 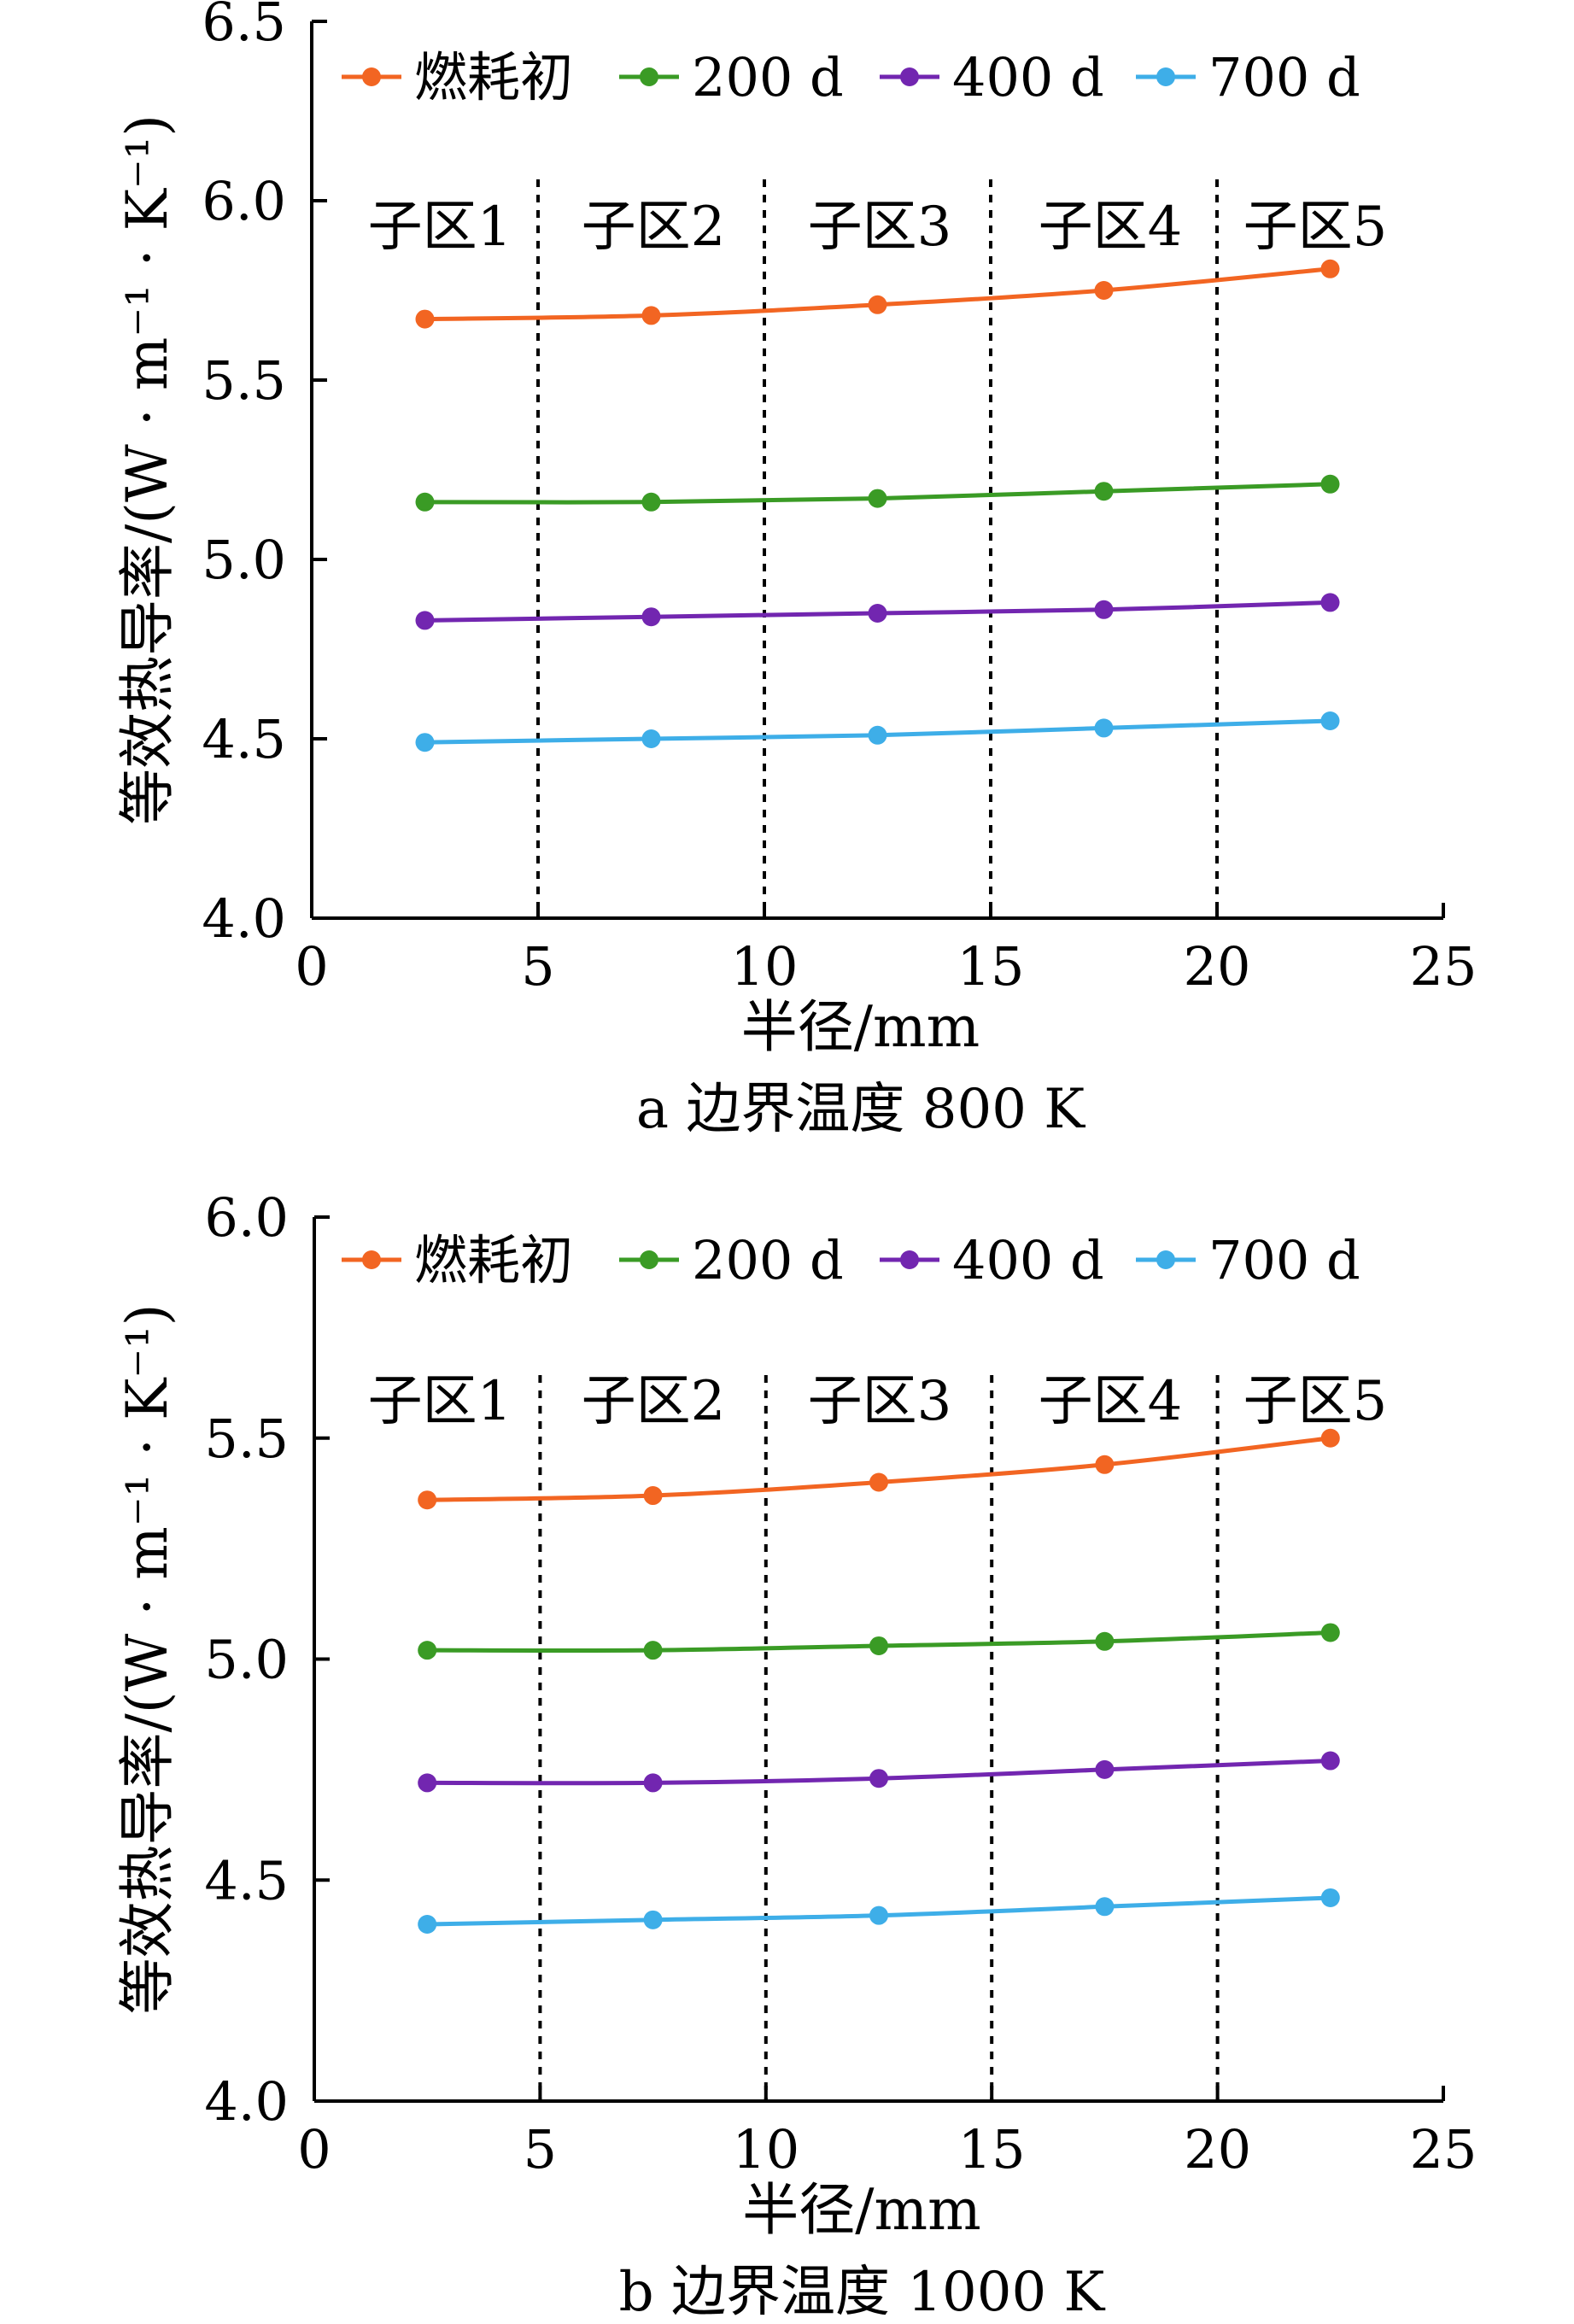 What do you see at coordinates (244, 27) in the screenshot?
I see `y-tick-label: 6.5` at bounding box center [244, 27].